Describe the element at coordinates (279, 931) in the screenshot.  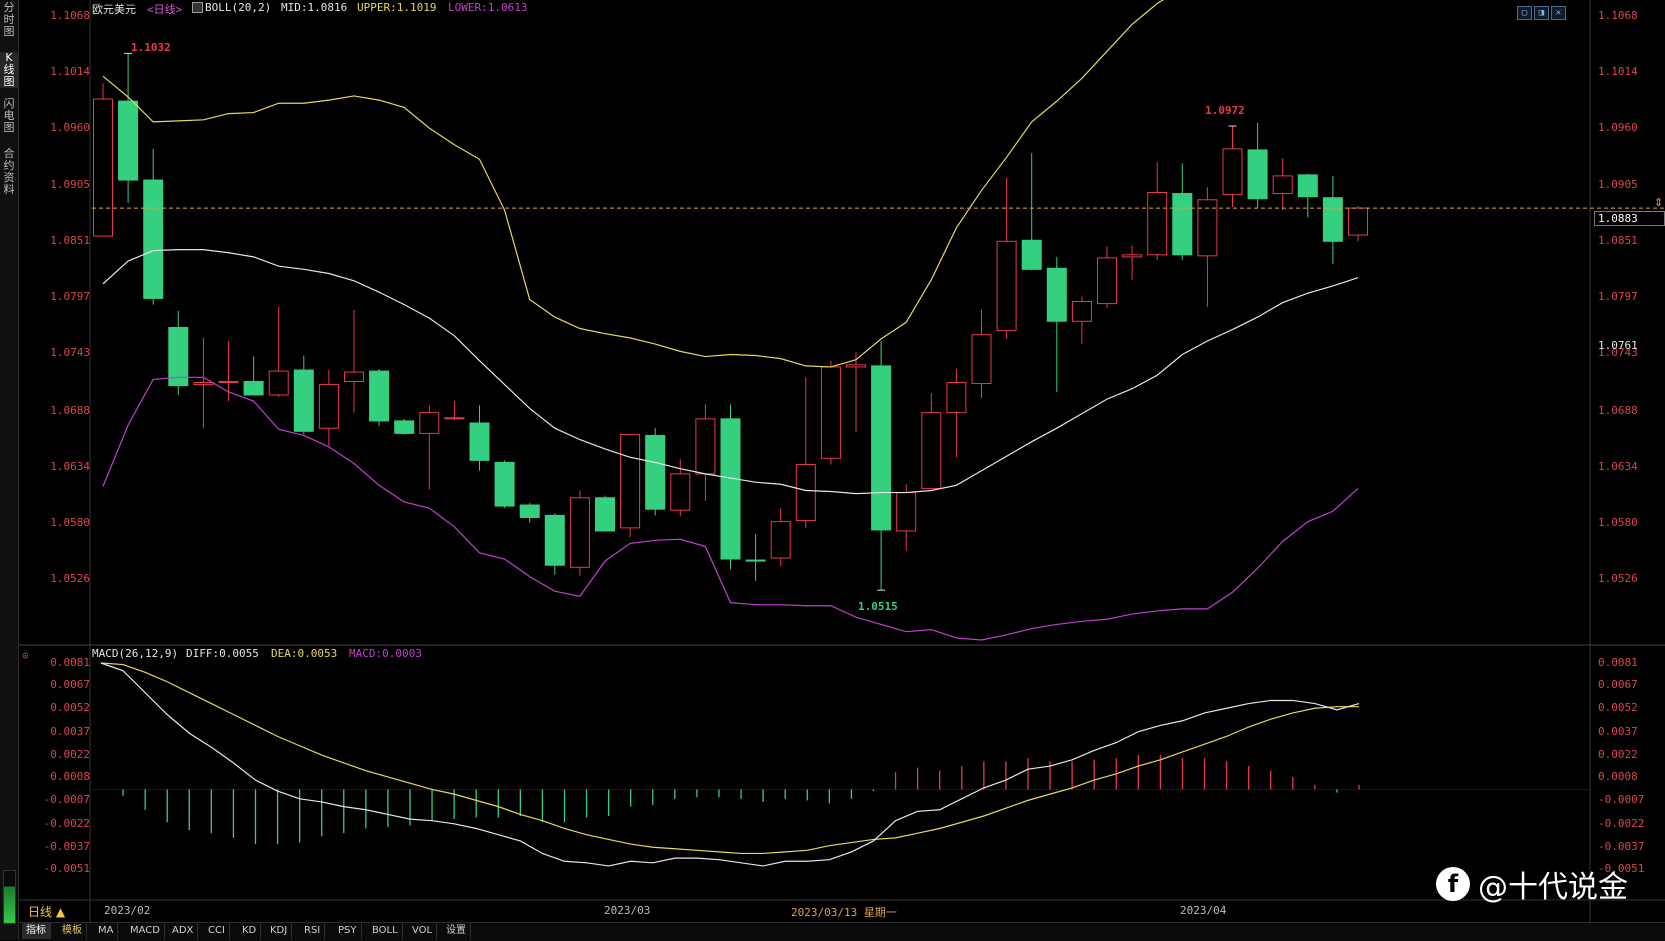
I see `indicator-tab: KDJ` at that location.